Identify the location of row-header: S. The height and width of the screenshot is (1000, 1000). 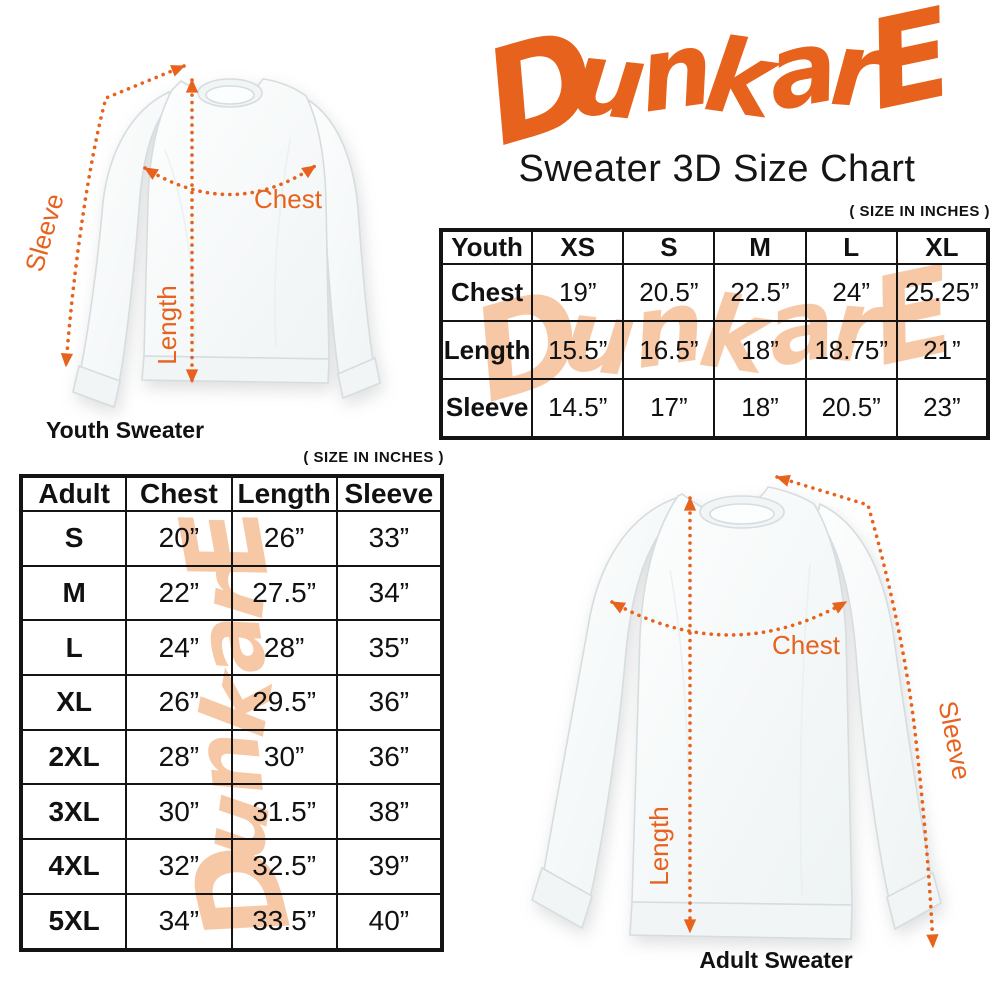
(73, 538).